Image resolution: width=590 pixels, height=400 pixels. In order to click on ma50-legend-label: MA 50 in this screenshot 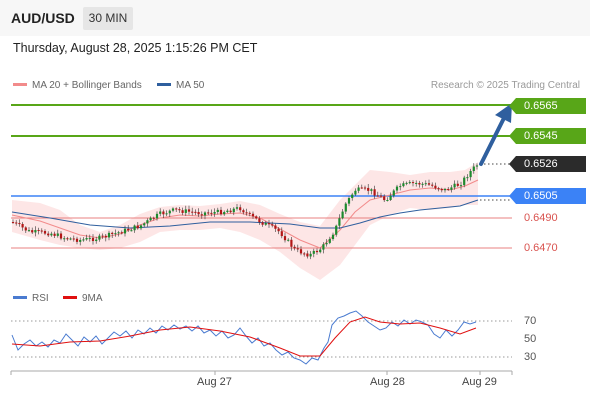, I will do `click(190, 85)`.